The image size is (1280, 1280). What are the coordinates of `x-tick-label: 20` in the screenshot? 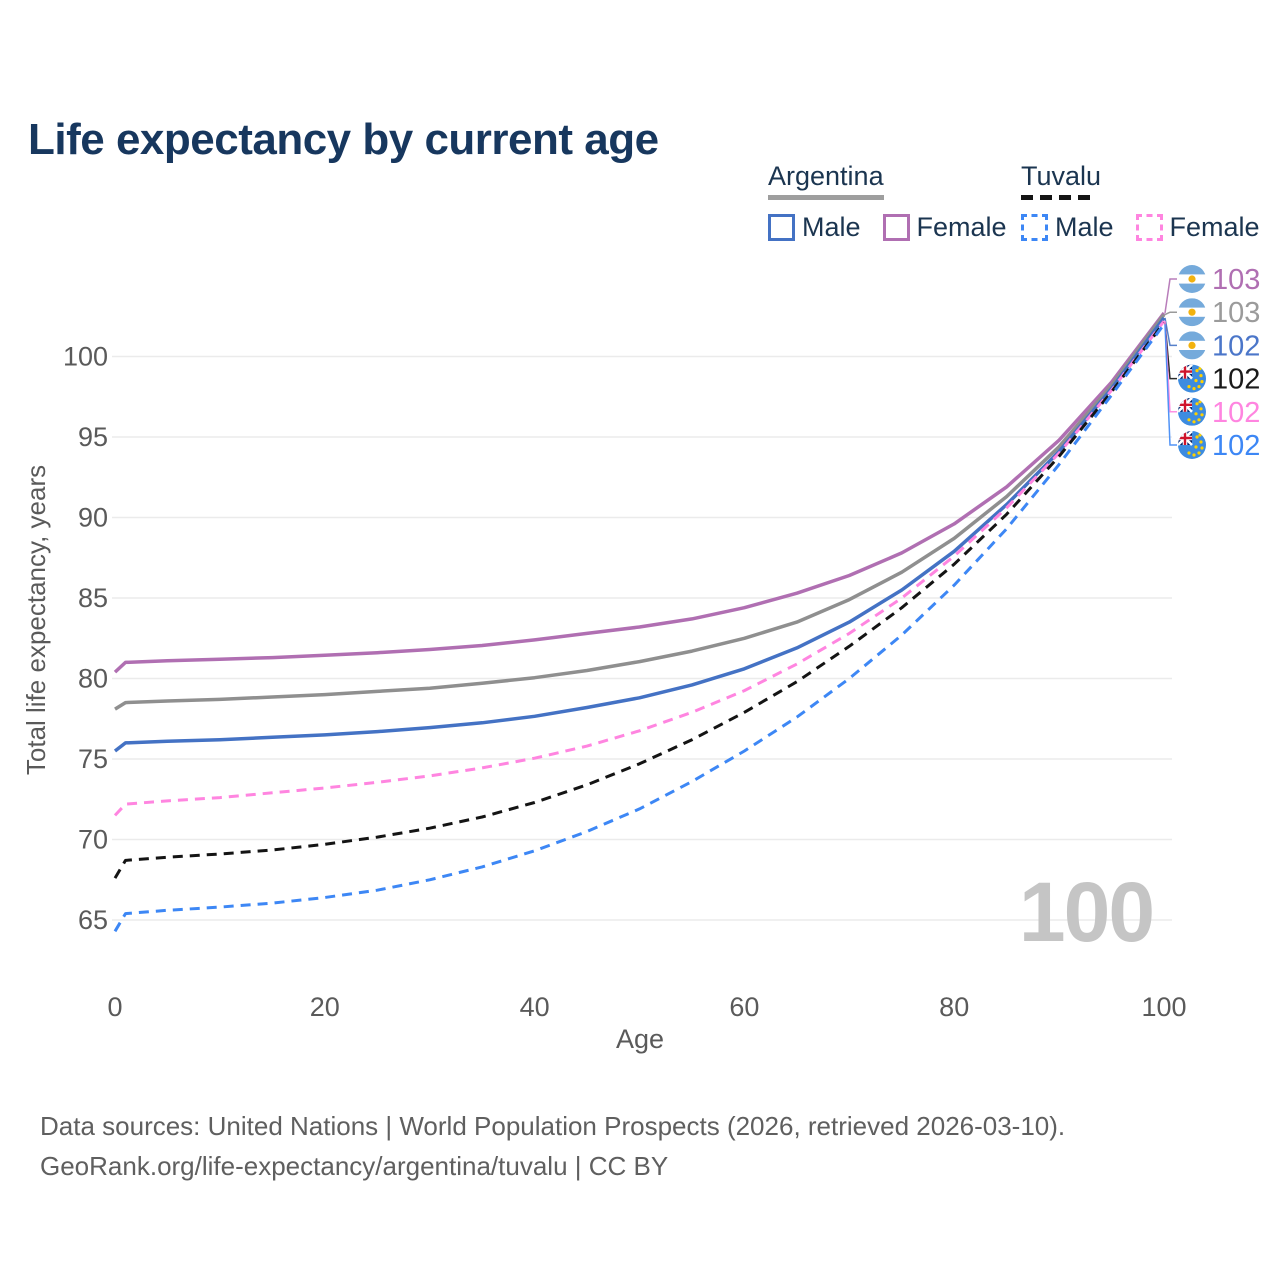 It's located at (325, 1007).